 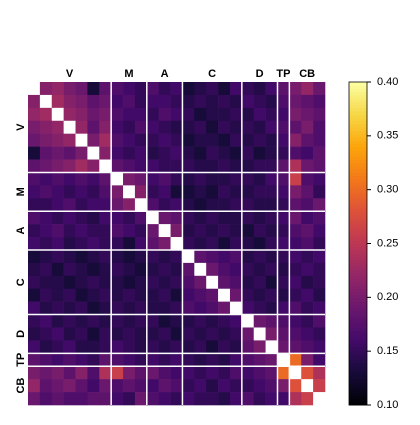 What do you see at coordinates (21, 231) in the screenshot?
I see `group-label-left: A` at bounding box center [21, 231].